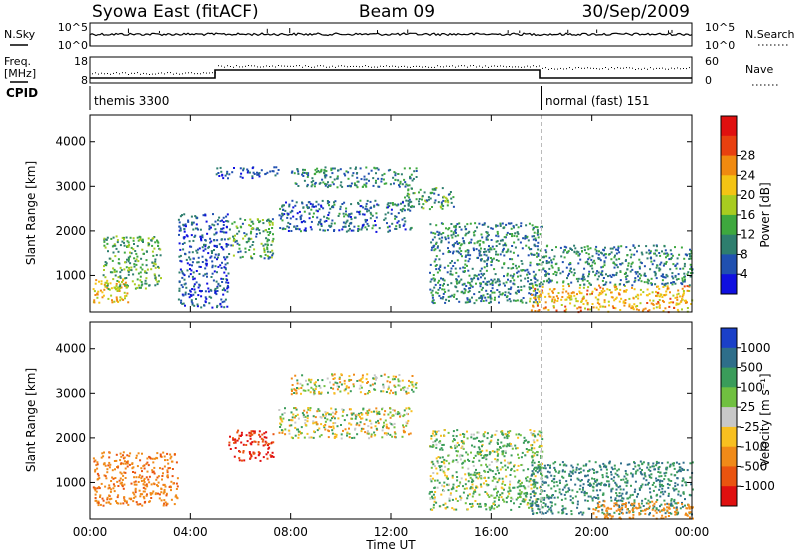 Image resolution: width=800 pixels, height=558 pixels. What do you see at coordinates (712, 61) in the screenshot?
I see `nave-rtick-top: 60` at bounding box center [712, 61].